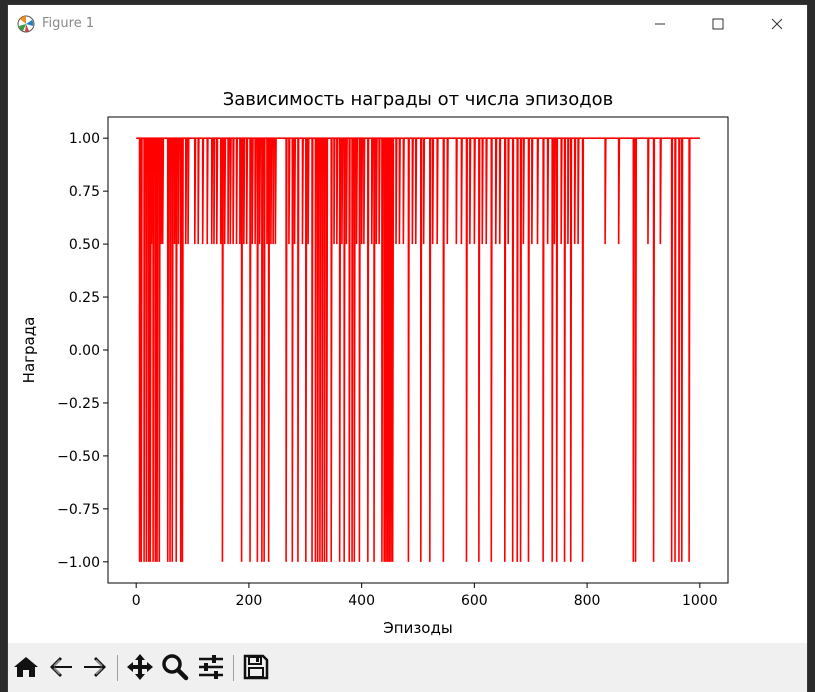 The width and height of the screenshot is (815, 692). What do you see at coordinates (587, 601) in the screenshot?
I see `x-tick-label: 800` at bounding box center [587, 601].